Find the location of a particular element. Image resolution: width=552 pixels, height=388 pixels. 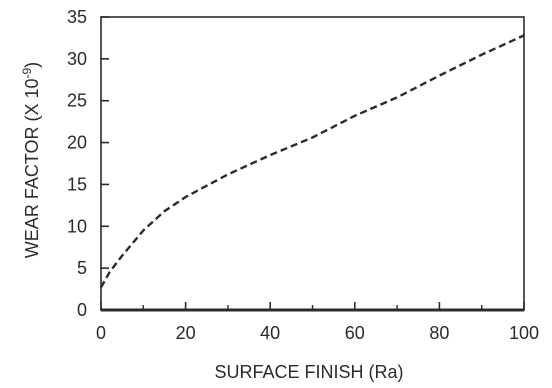

x-tick-label: 100 is located at coordinates (524, 333).